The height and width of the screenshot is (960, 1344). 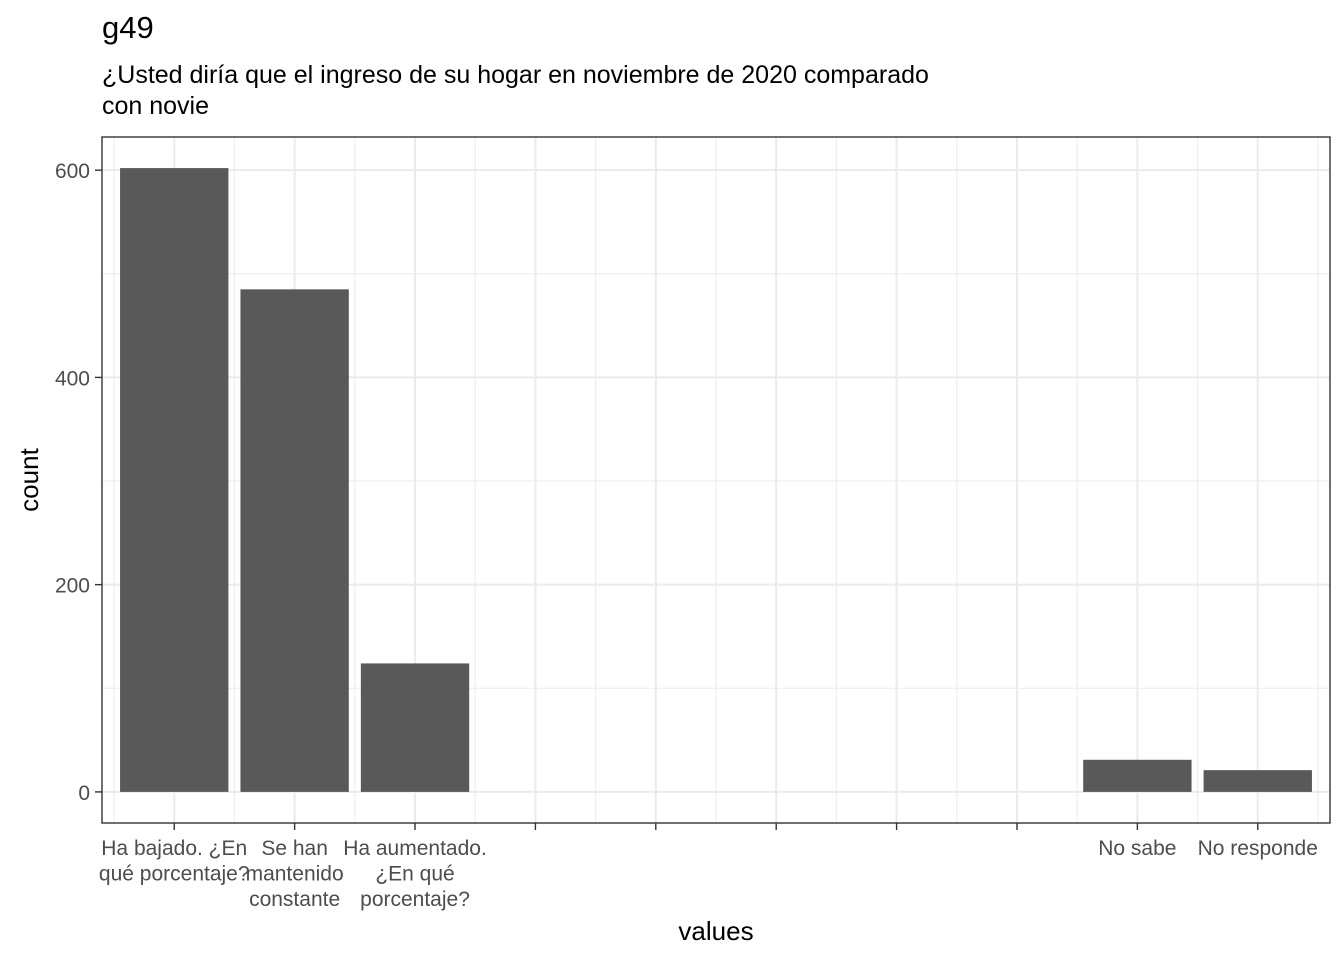 What do you see at coordinates (128, 27) in the screenshot?
I see `chart-title: g49` at bounding box center [128, 27].